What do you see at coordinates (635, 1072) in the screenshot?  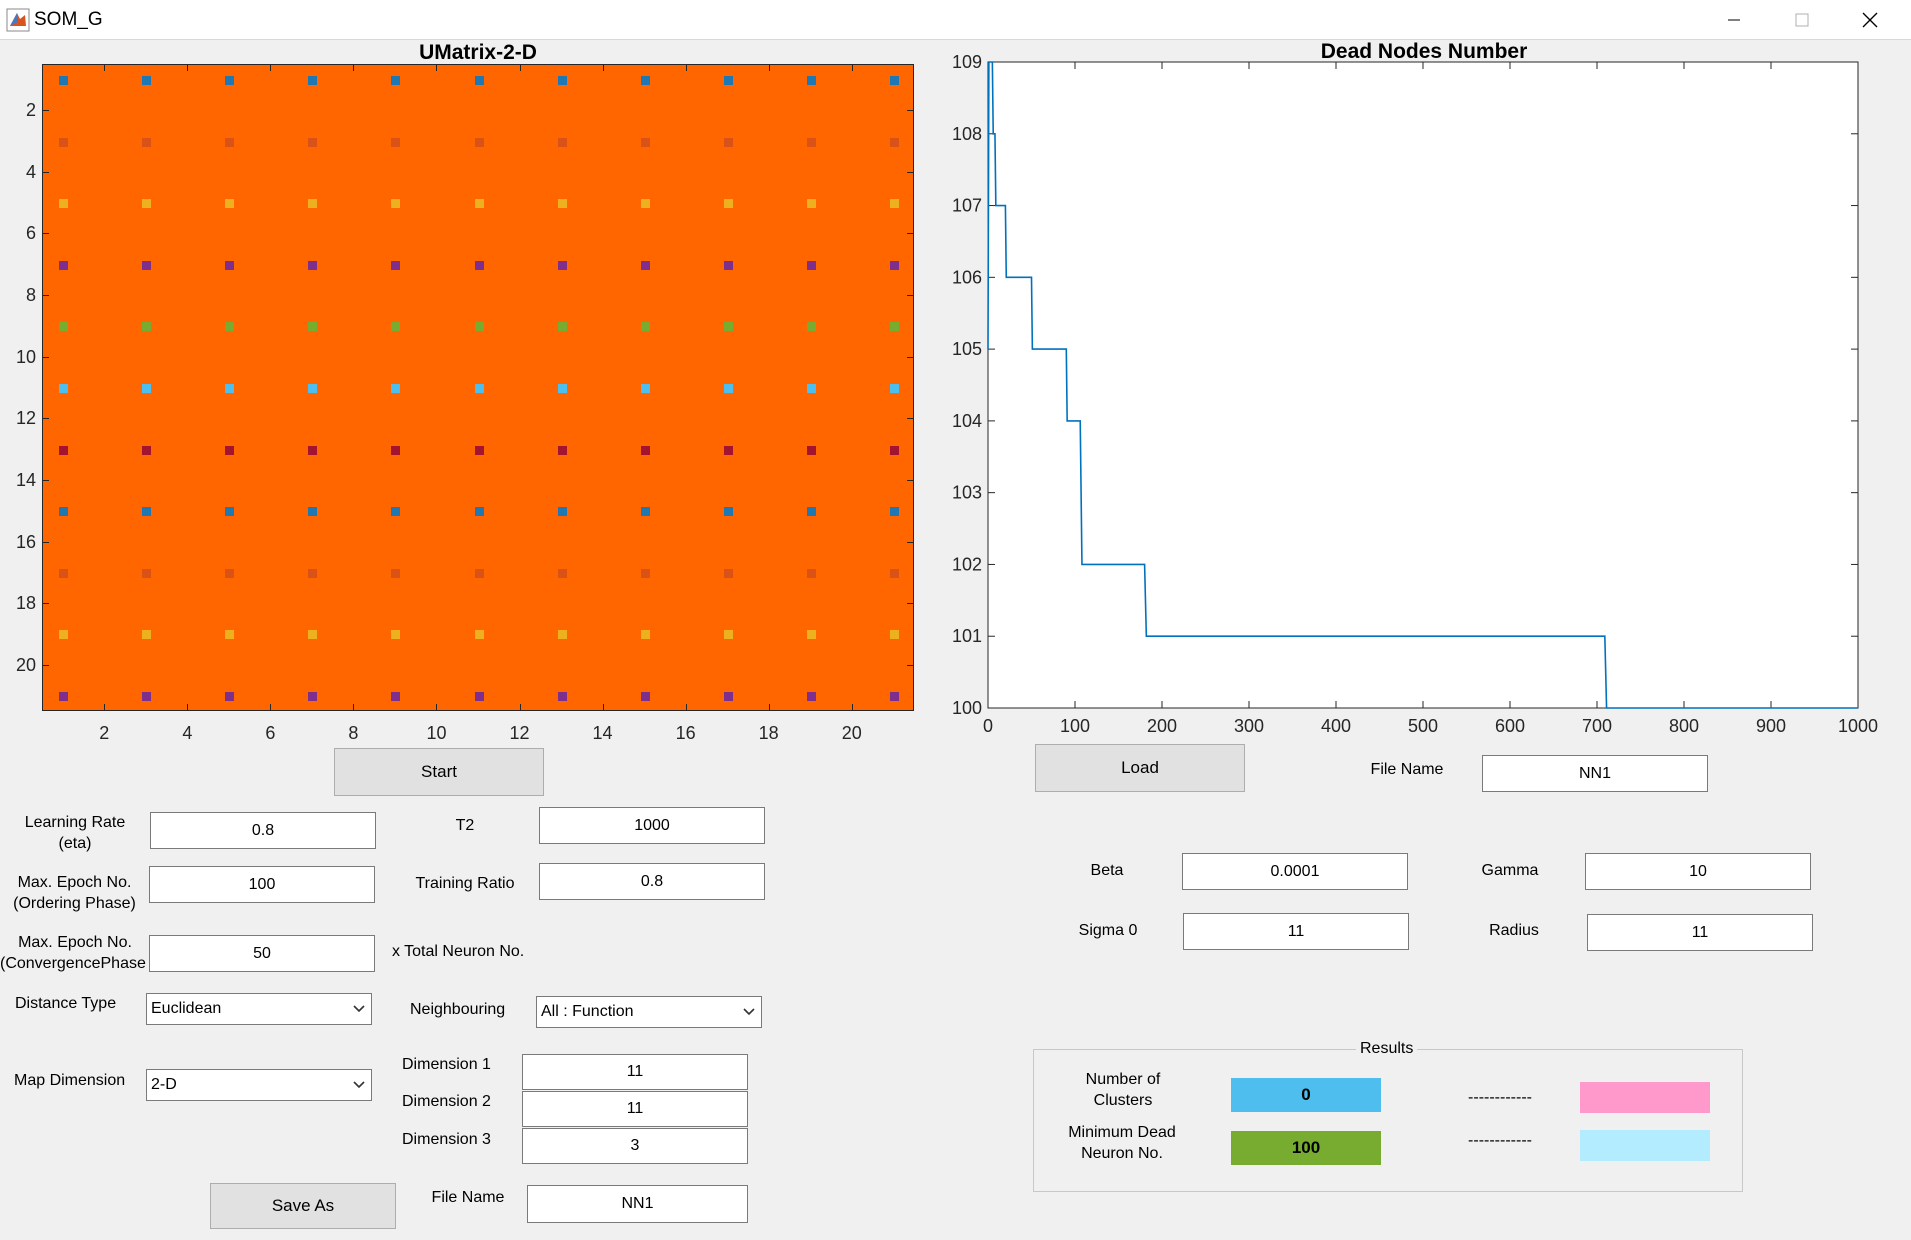 I see `dimension-1-field: 11` at bounding box center [635, 1072].